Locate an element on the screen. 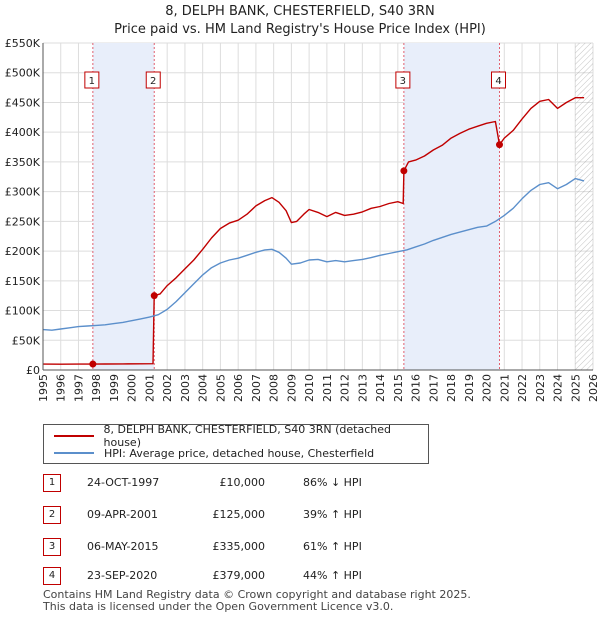 This screenshot has height=620, width=600. transaction-hpi-change: 39% ↑ HPI is located at coordinates (332, 514).